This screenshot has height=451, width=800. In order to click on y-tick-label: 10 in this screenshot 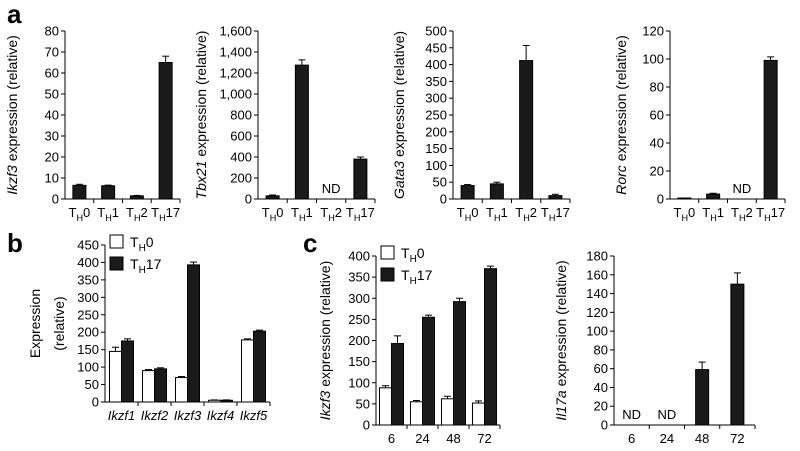, I will do `click(52, 178)`.